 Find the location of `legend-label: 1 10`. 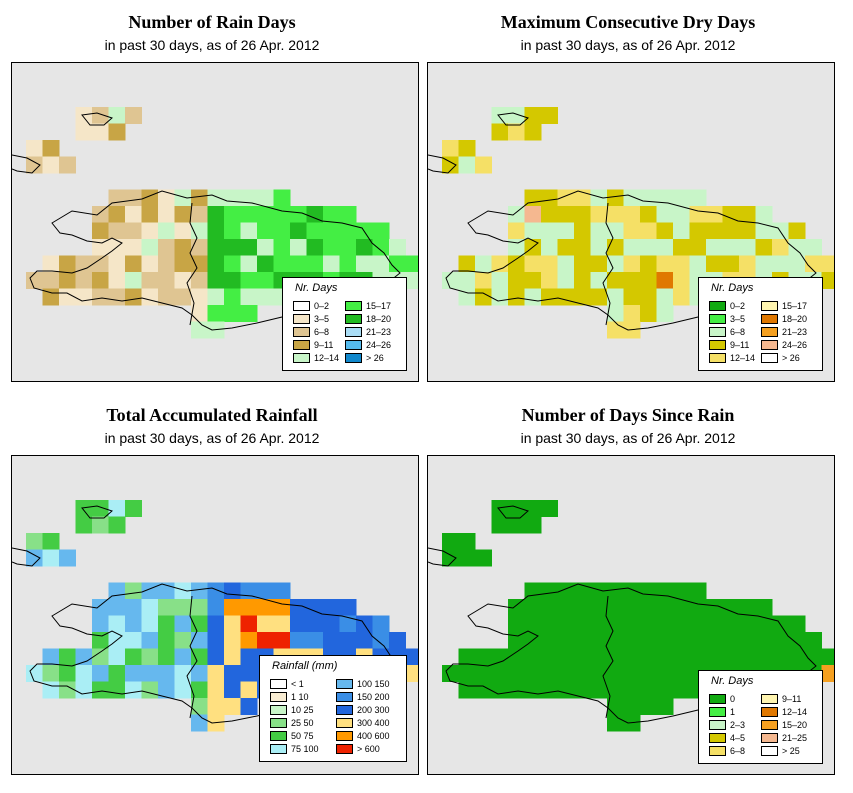

legend-label: 1 10 is located at coordinates (300, 696).